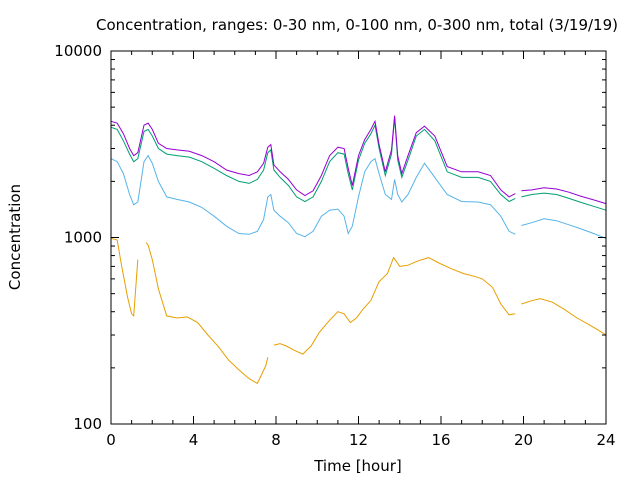 This screenshot has height=480, width=640. What do you see at coordinates (276, 440) in the screenshot?
I see `x-tick-label: 8` at bounding box center [276, 440].